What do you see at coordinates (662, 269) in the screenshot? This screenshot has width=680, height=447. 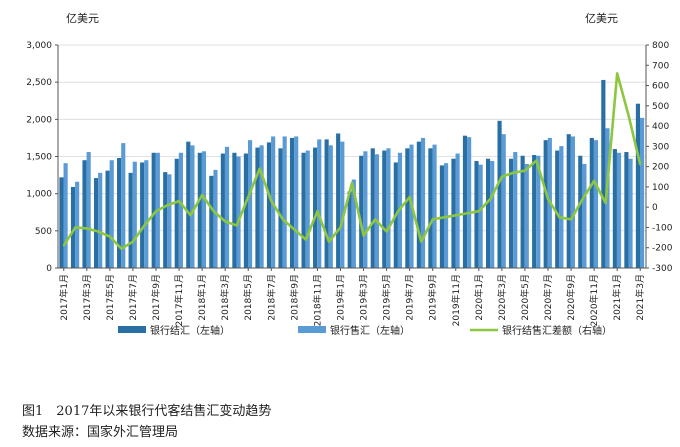 I see `right-tick-label: -300` at bounding box center [662, 269].